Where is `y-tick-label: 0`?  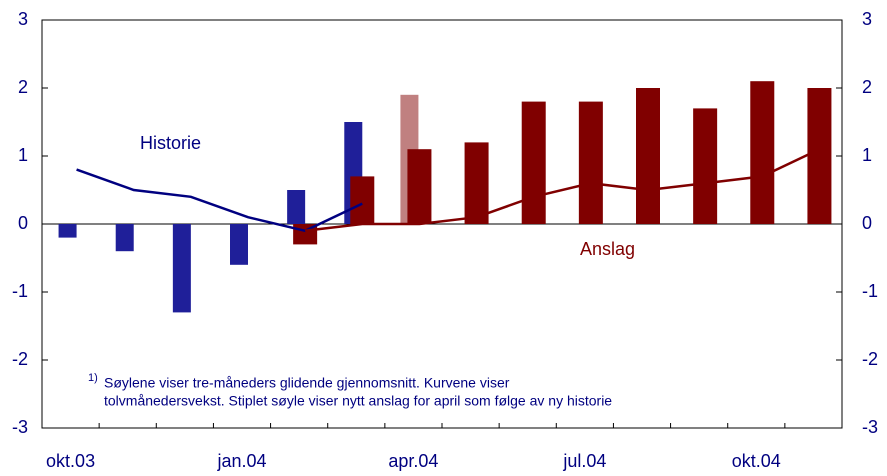
y-tick-label: 0 is located at coordinates (23, 223).